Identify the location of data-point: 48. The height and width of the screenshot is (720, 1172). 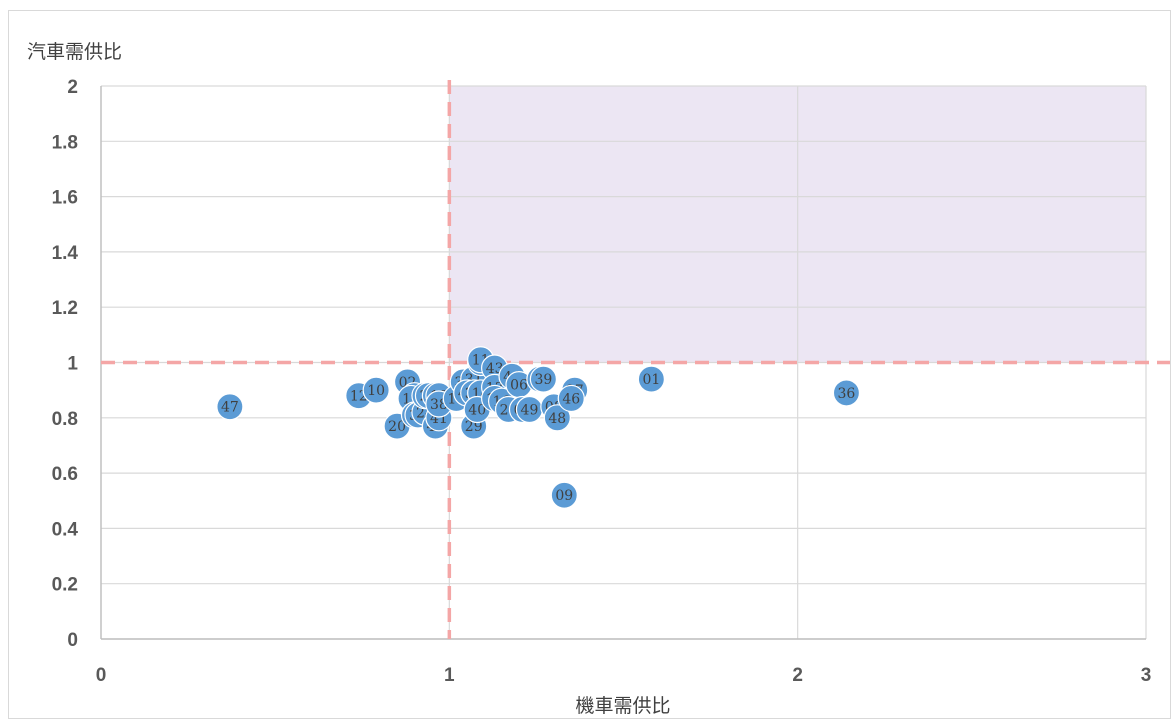
(557, 418).